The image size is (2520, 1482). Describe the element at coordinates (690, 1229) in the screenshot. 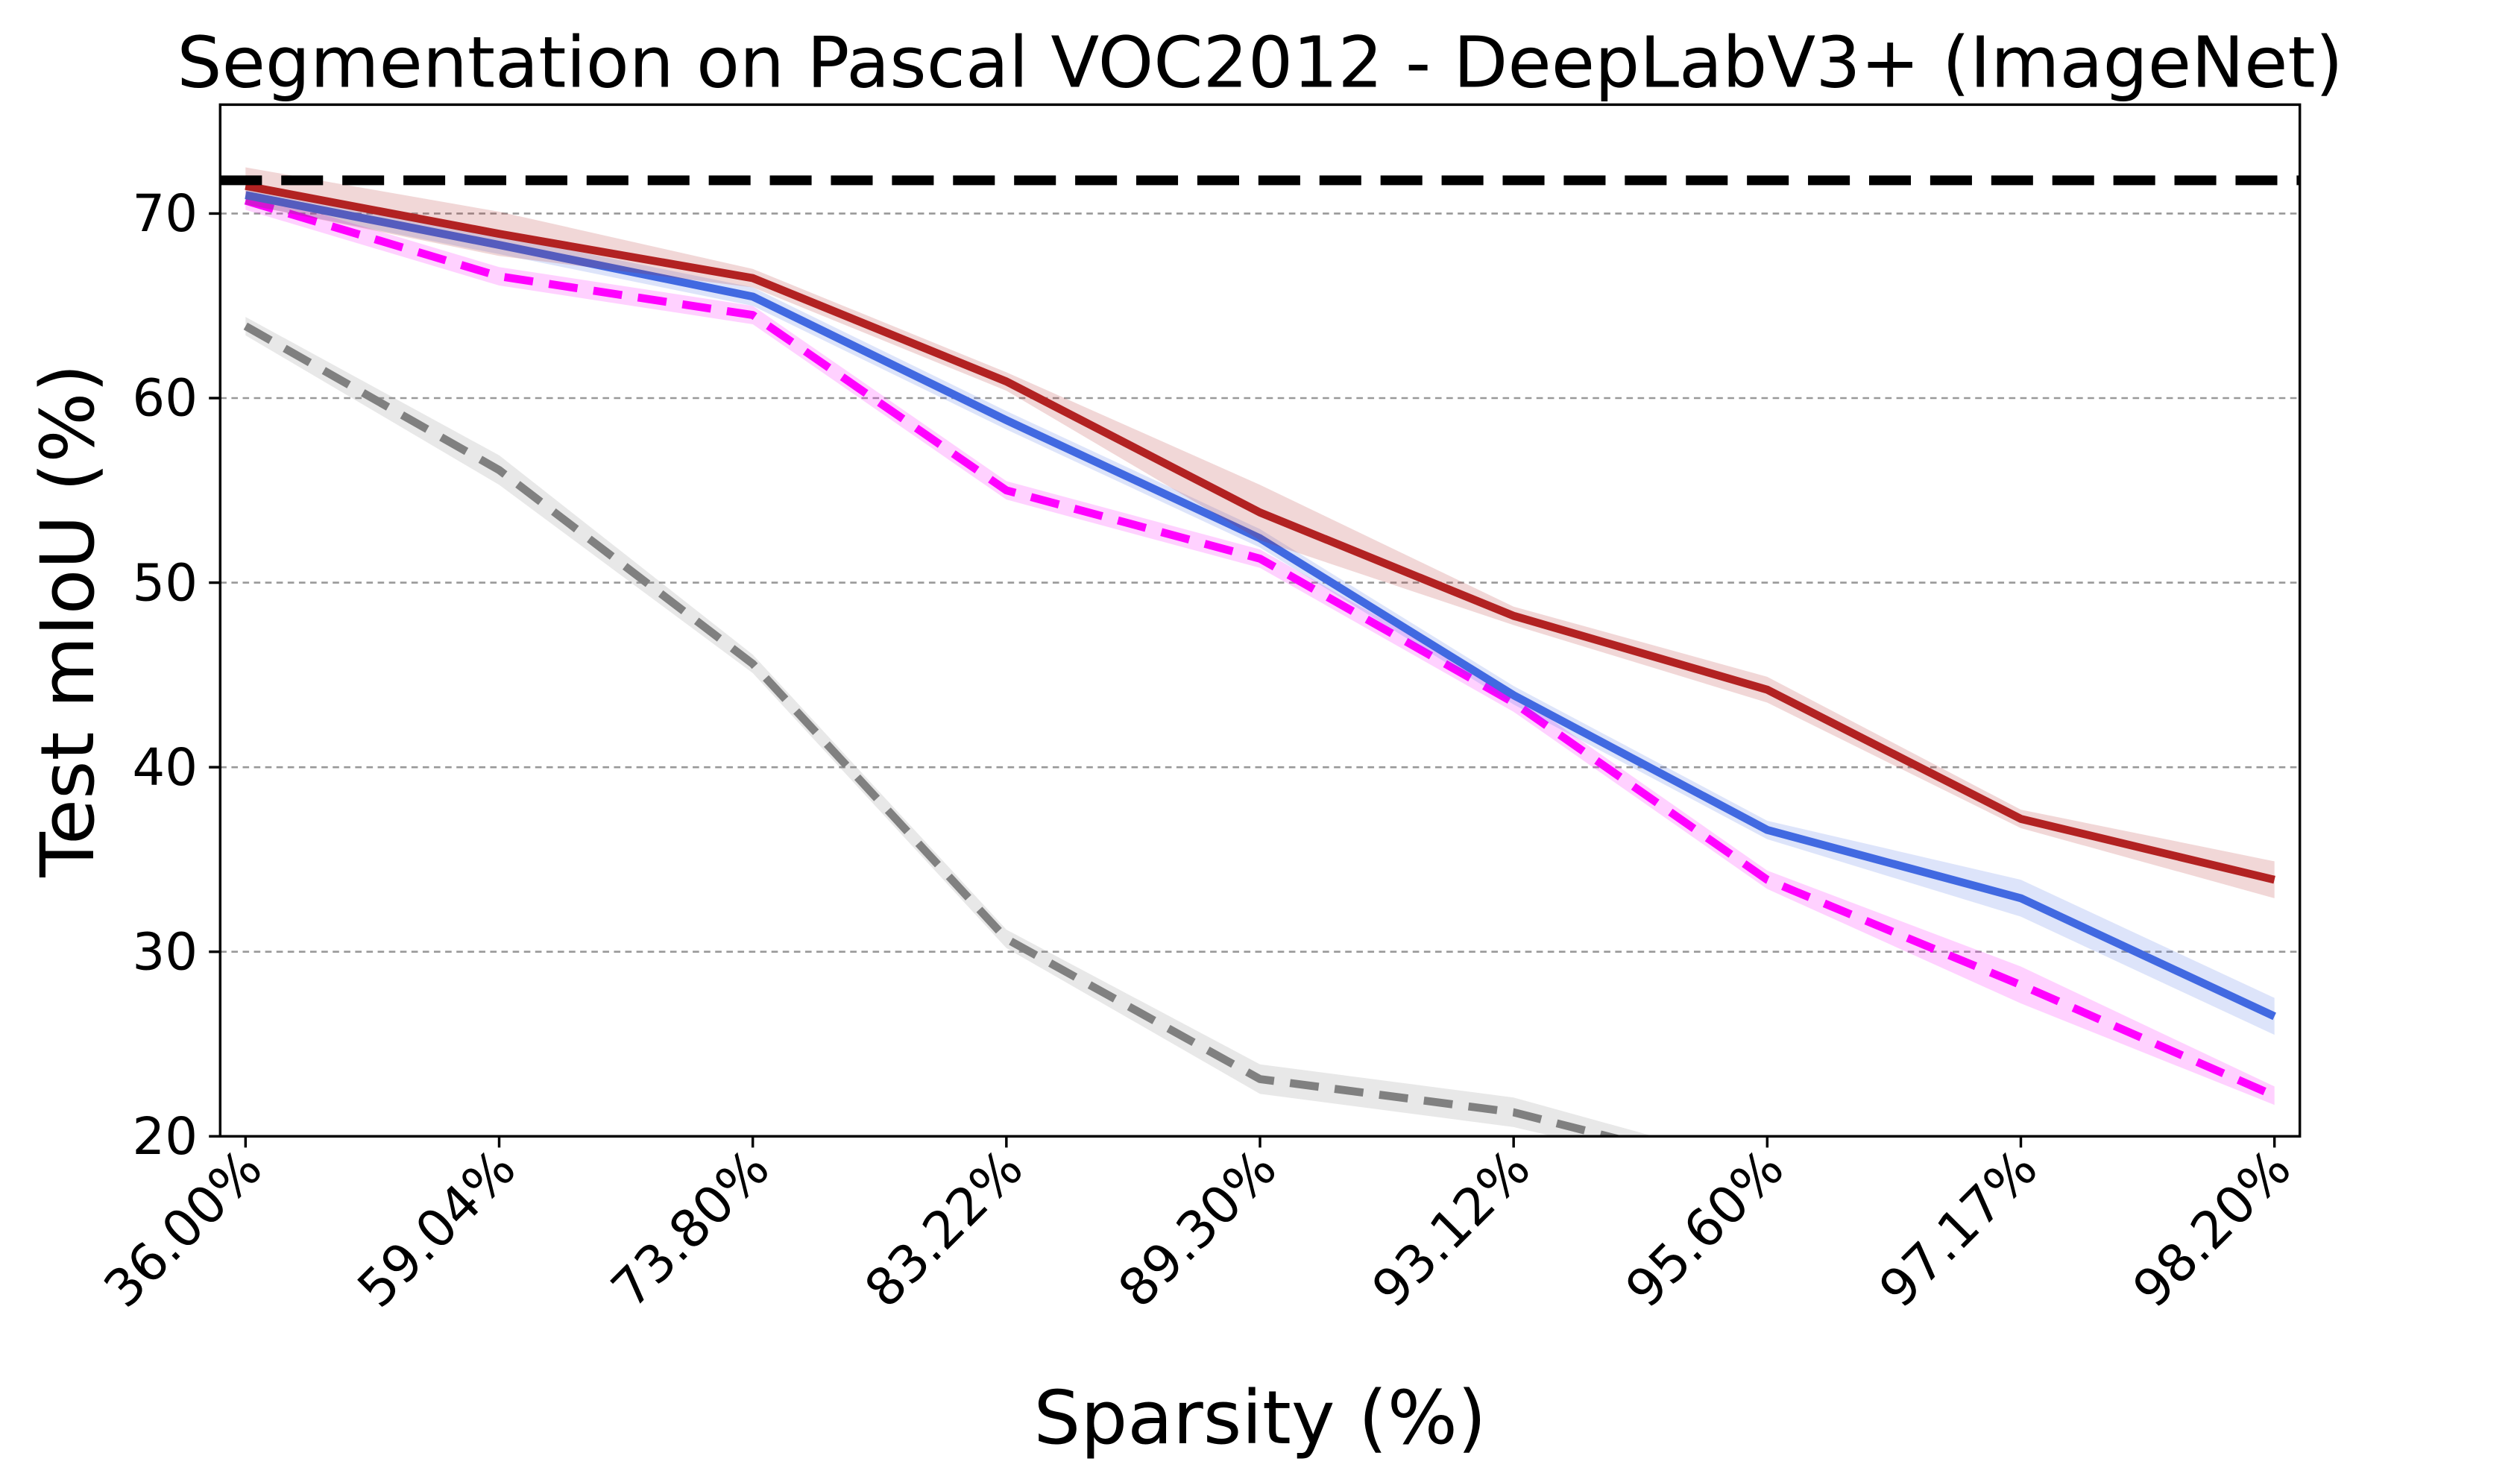

I see `x-tick-label: 73.80%` at that location.